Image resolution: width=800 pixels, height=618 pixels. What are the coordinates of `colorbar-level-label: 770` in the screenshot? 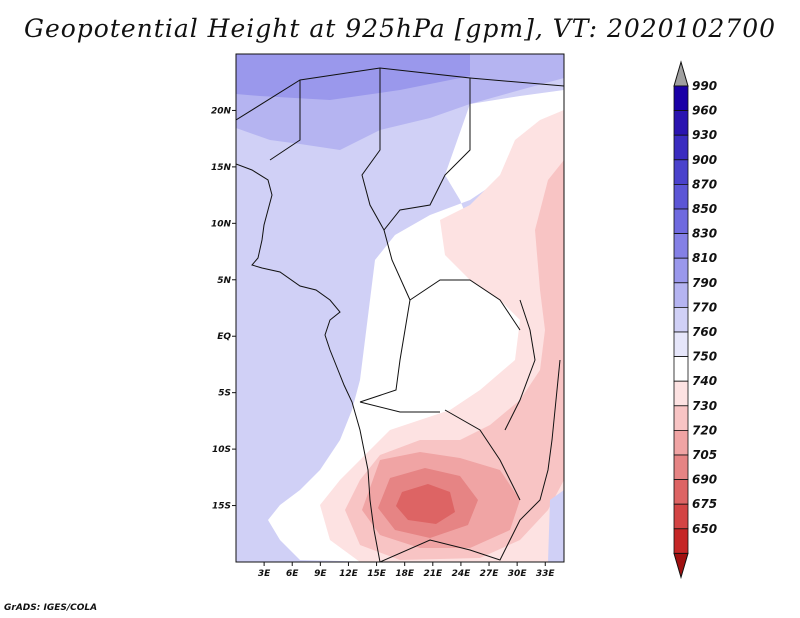 It's located at (704, 307).